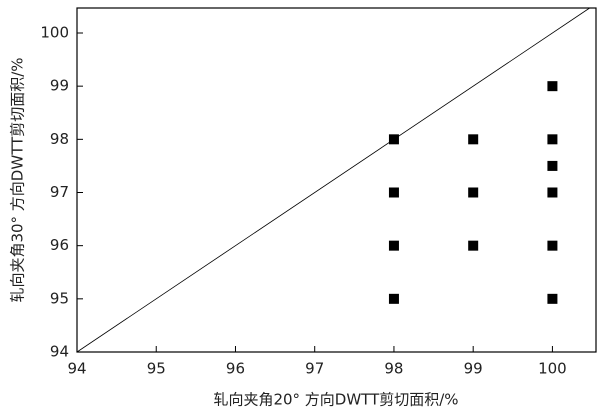 This screenshot has height=420, width=600. Describe the element at coordinates (59, 192) in the screenshot. I see `y-tick-label: 97` at that location.